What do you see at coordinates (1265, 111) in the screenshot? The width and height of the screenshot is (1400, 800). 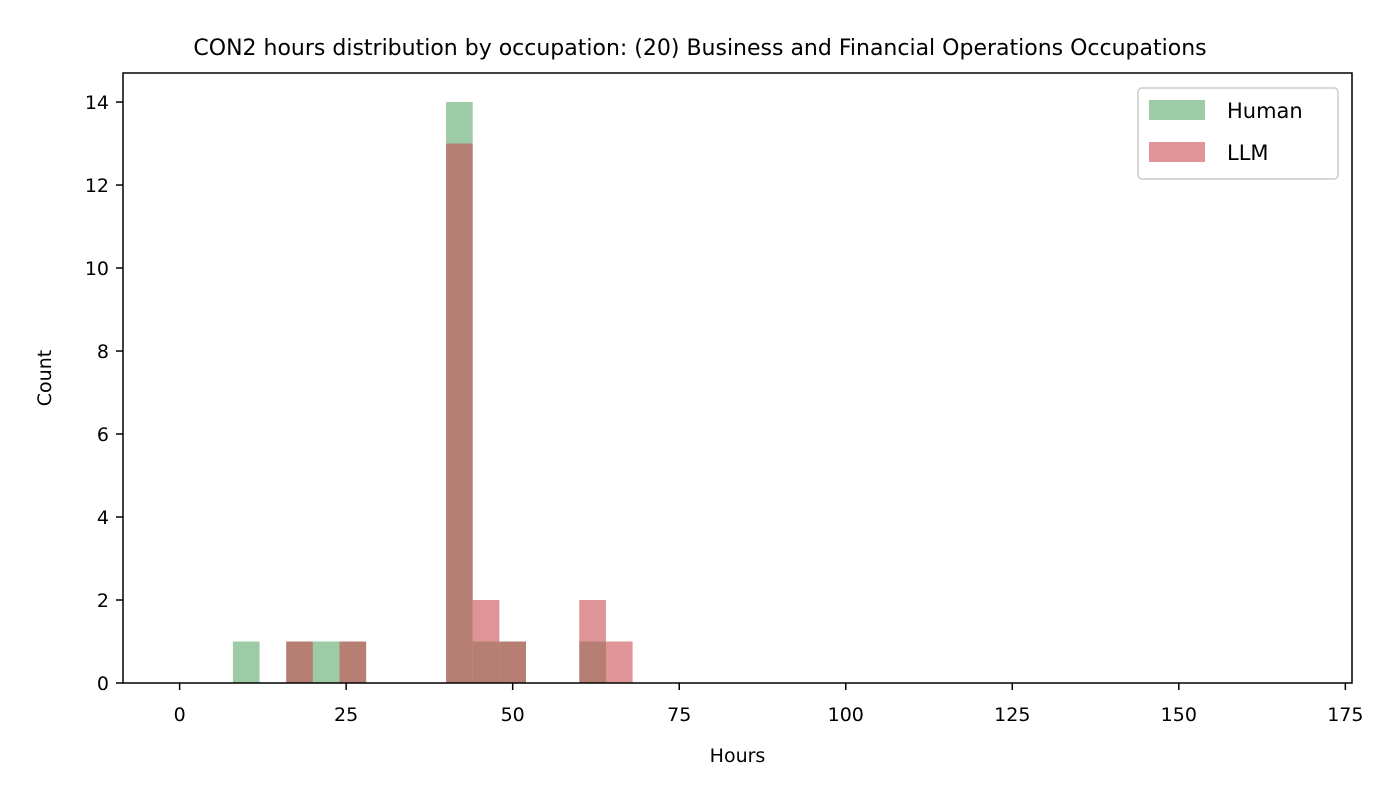 I see `legend-label-human: Human` at bounding box center [1265, 111].